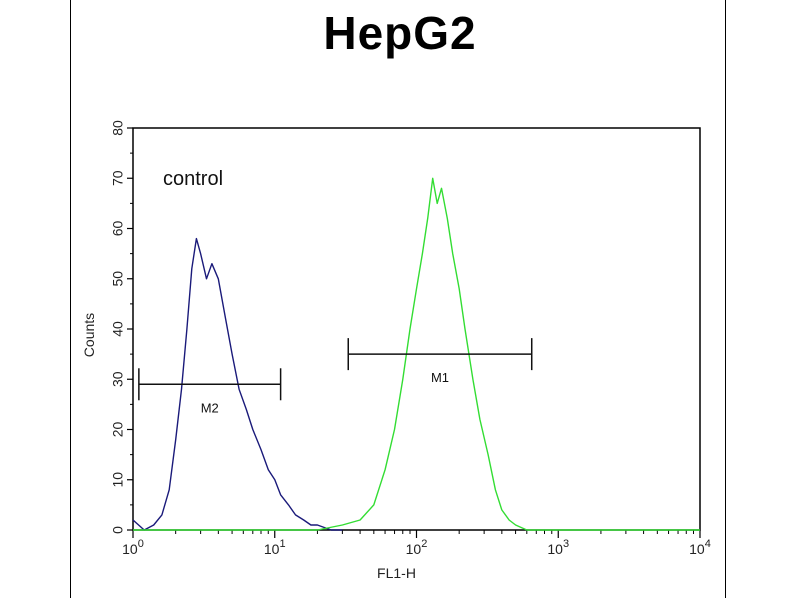 The image size is (800, 600). What do you see at coordinates (118, 480) in the screenshot?
I see `y-tick-label: 10` at bounding box center [118, 480].